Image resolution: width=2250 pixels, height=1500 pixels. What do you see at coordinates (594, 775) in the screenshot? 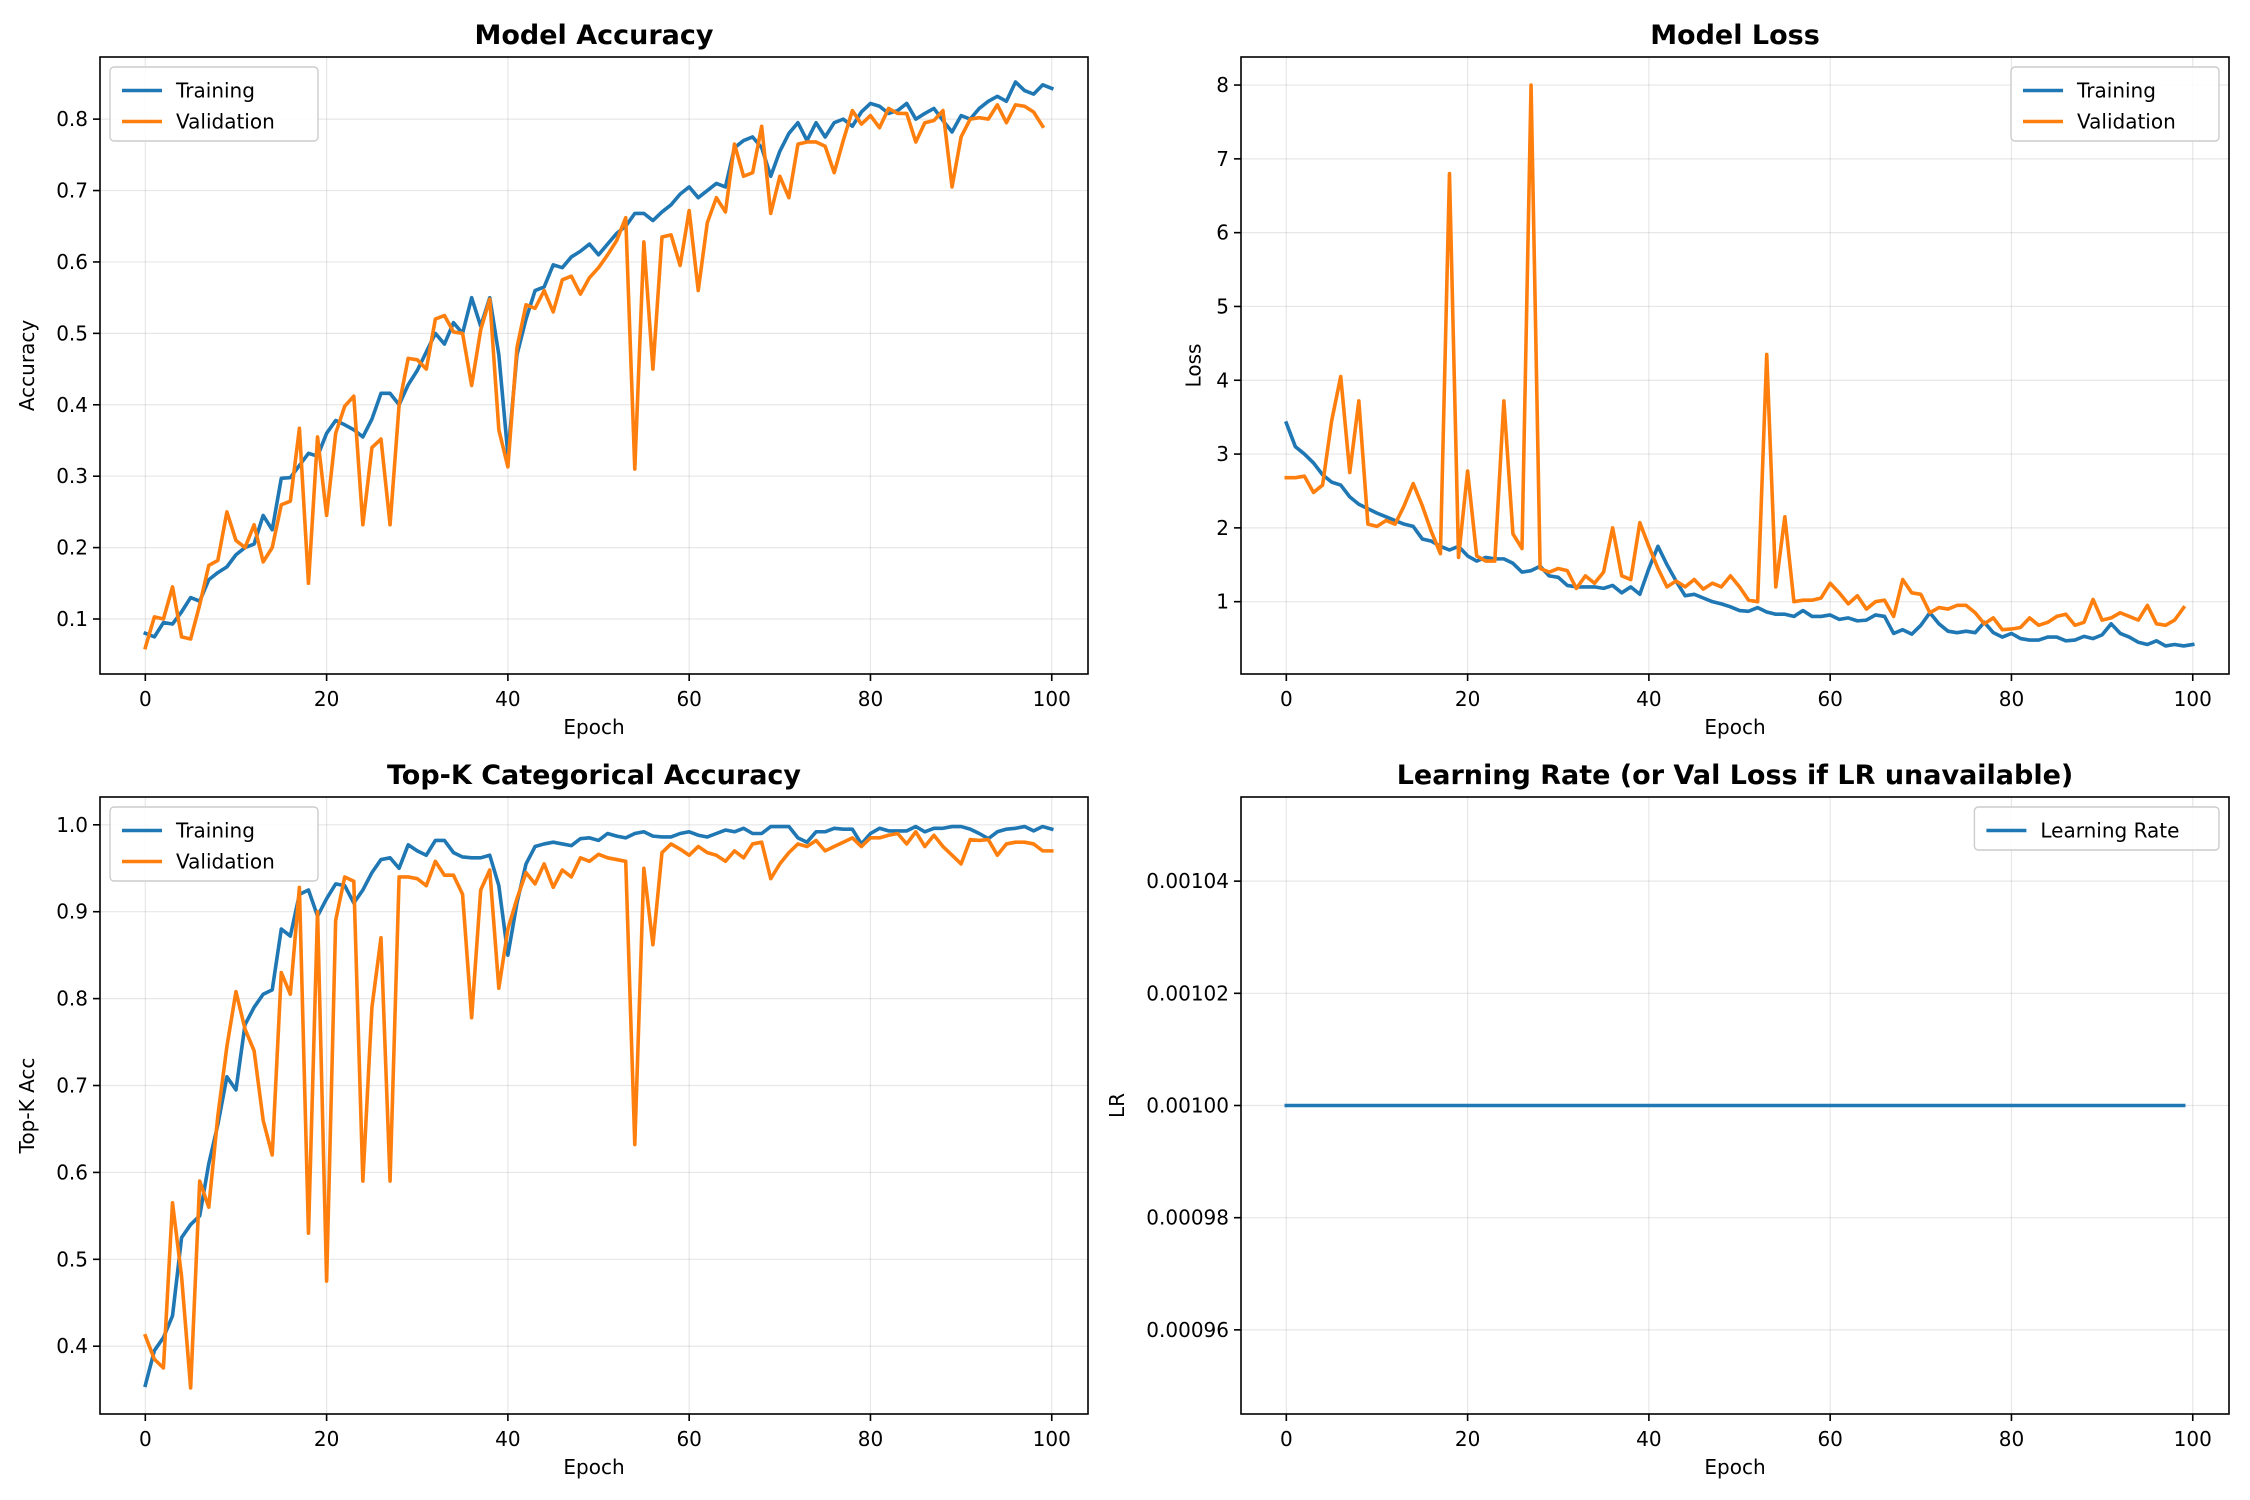
I see `chart-title: Top-K Categorical Accuracy` at bounding box center [594, 775].